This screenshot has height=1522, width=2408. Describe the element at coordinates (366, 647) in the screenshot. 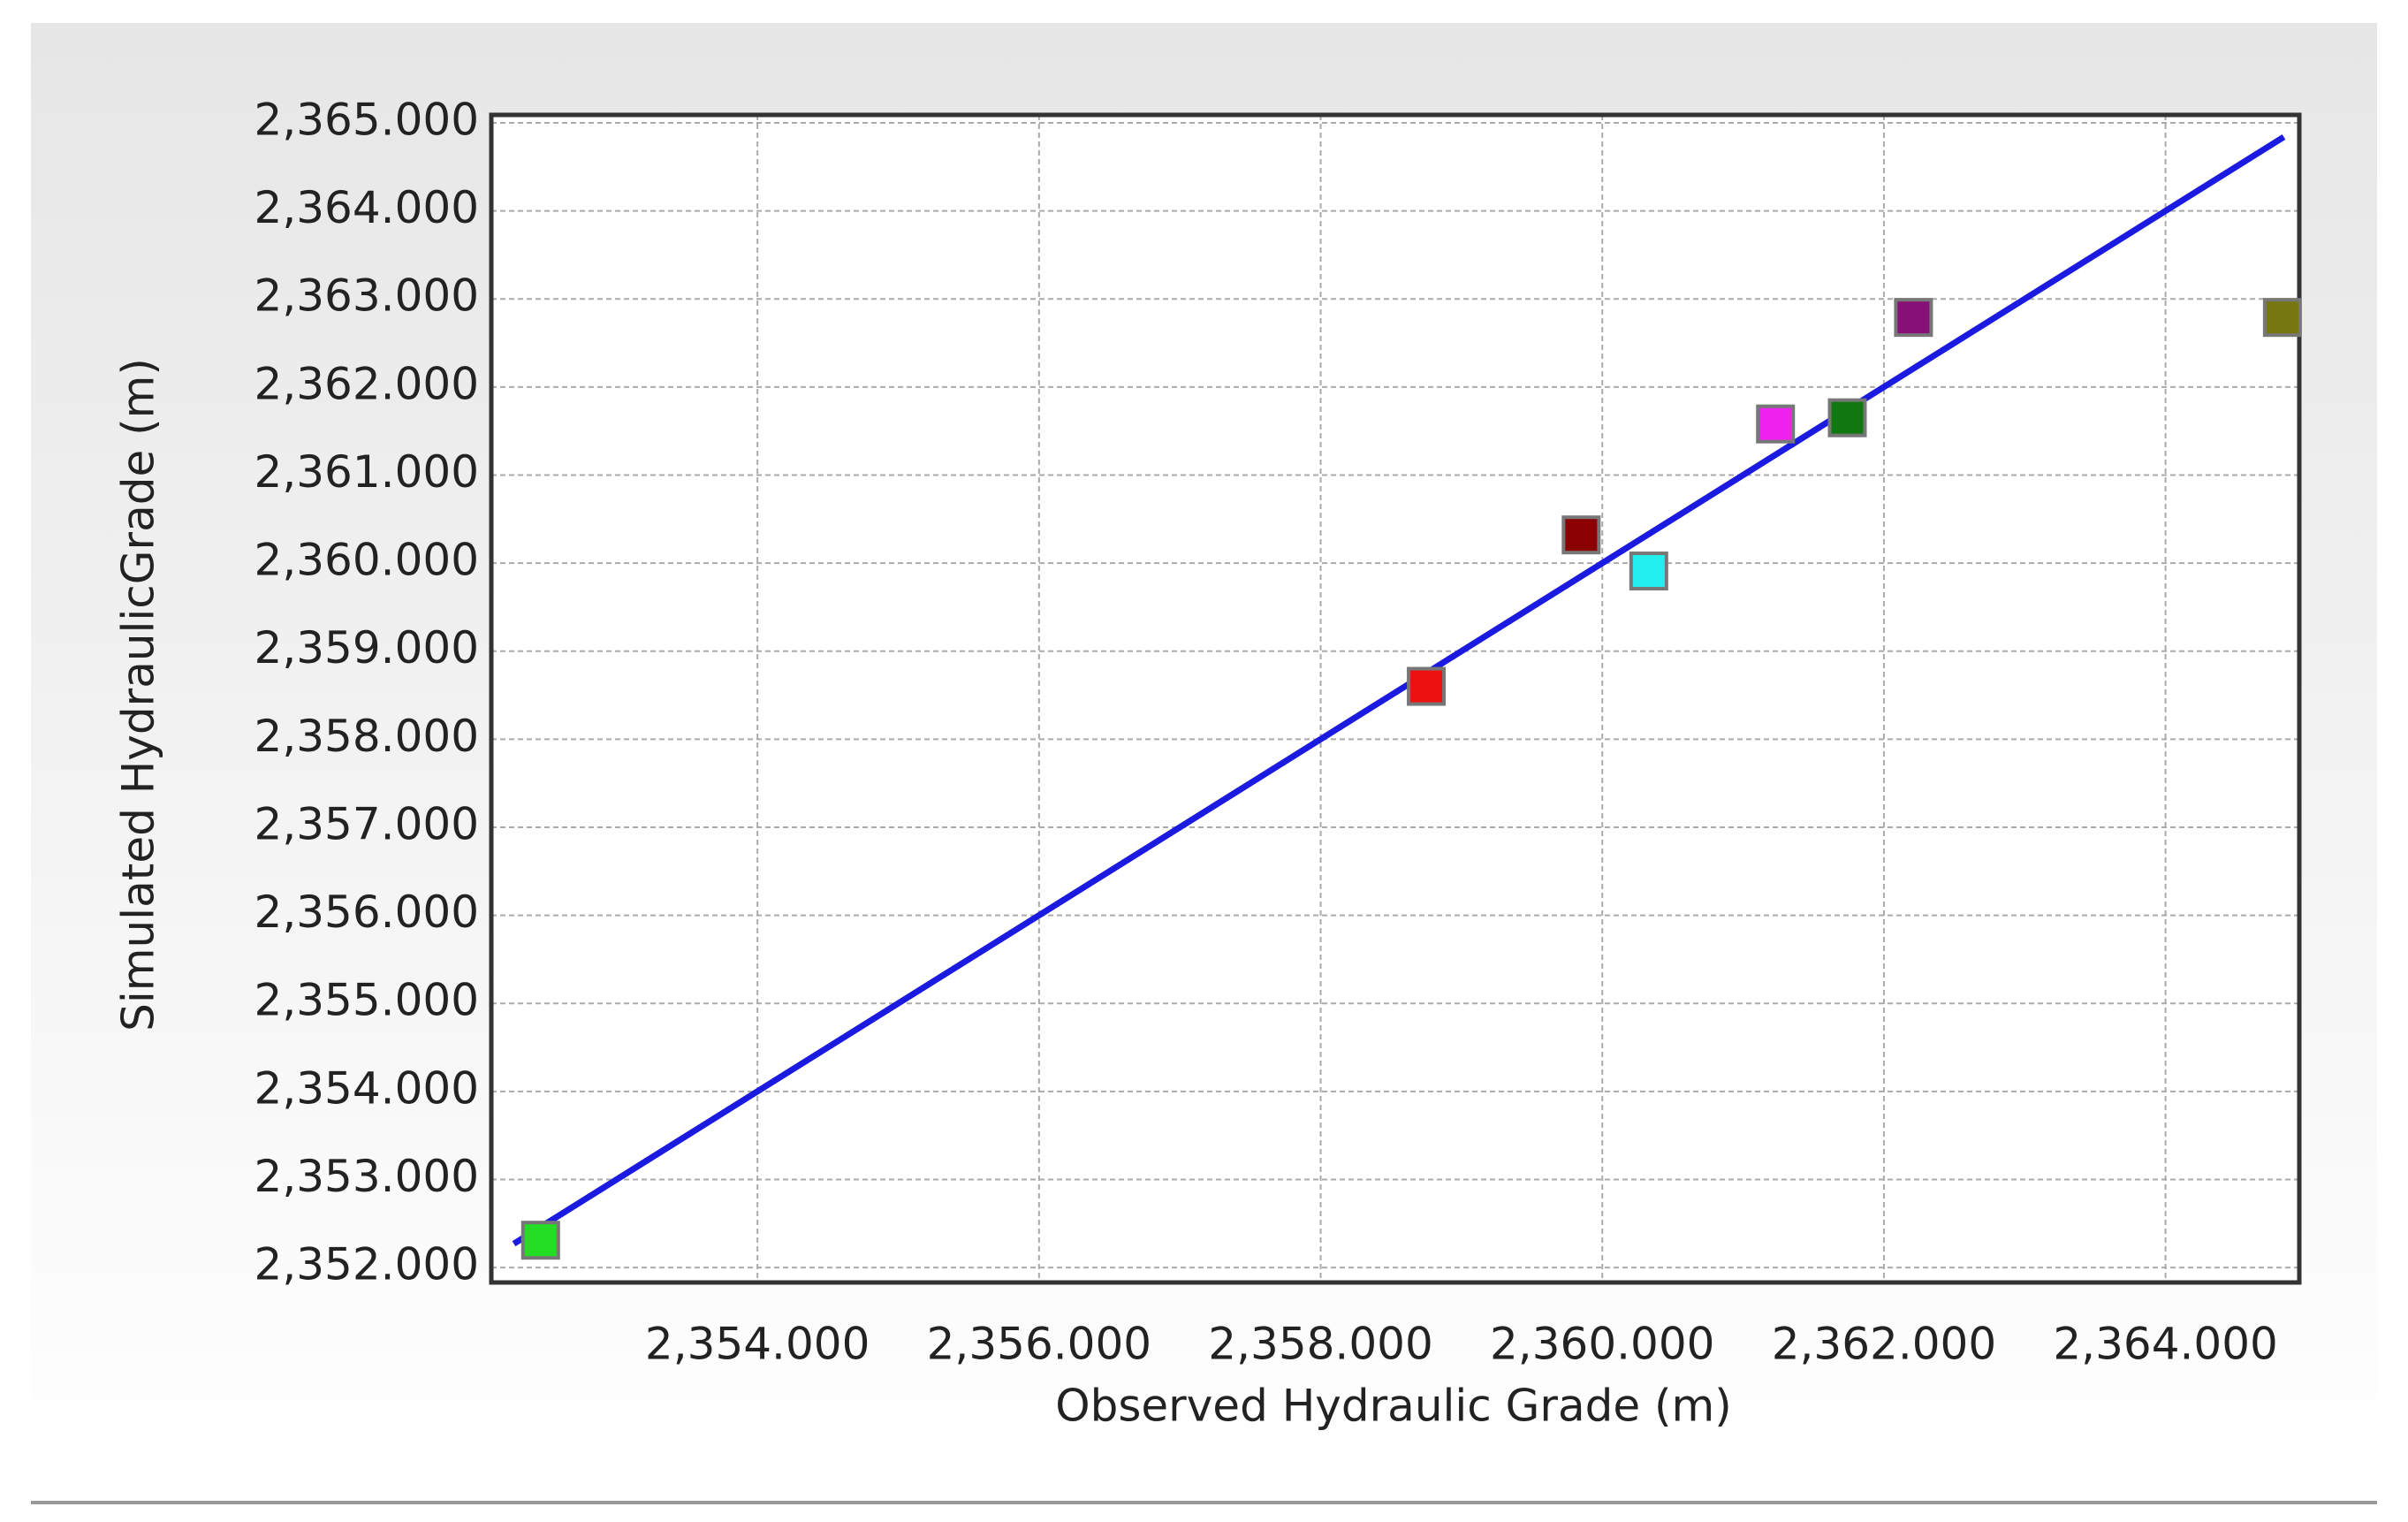

I see `y-tick-label: 2,359.000` at that location.